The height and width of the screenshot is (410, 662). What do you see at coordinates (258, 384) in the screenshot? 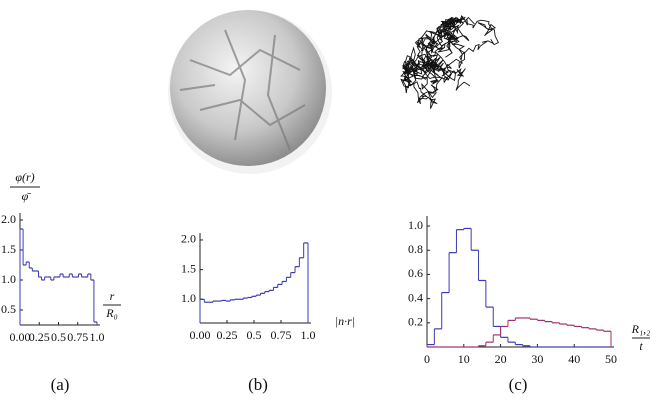
I see `panel-caption: (b)` at bounding box center [258, 384].